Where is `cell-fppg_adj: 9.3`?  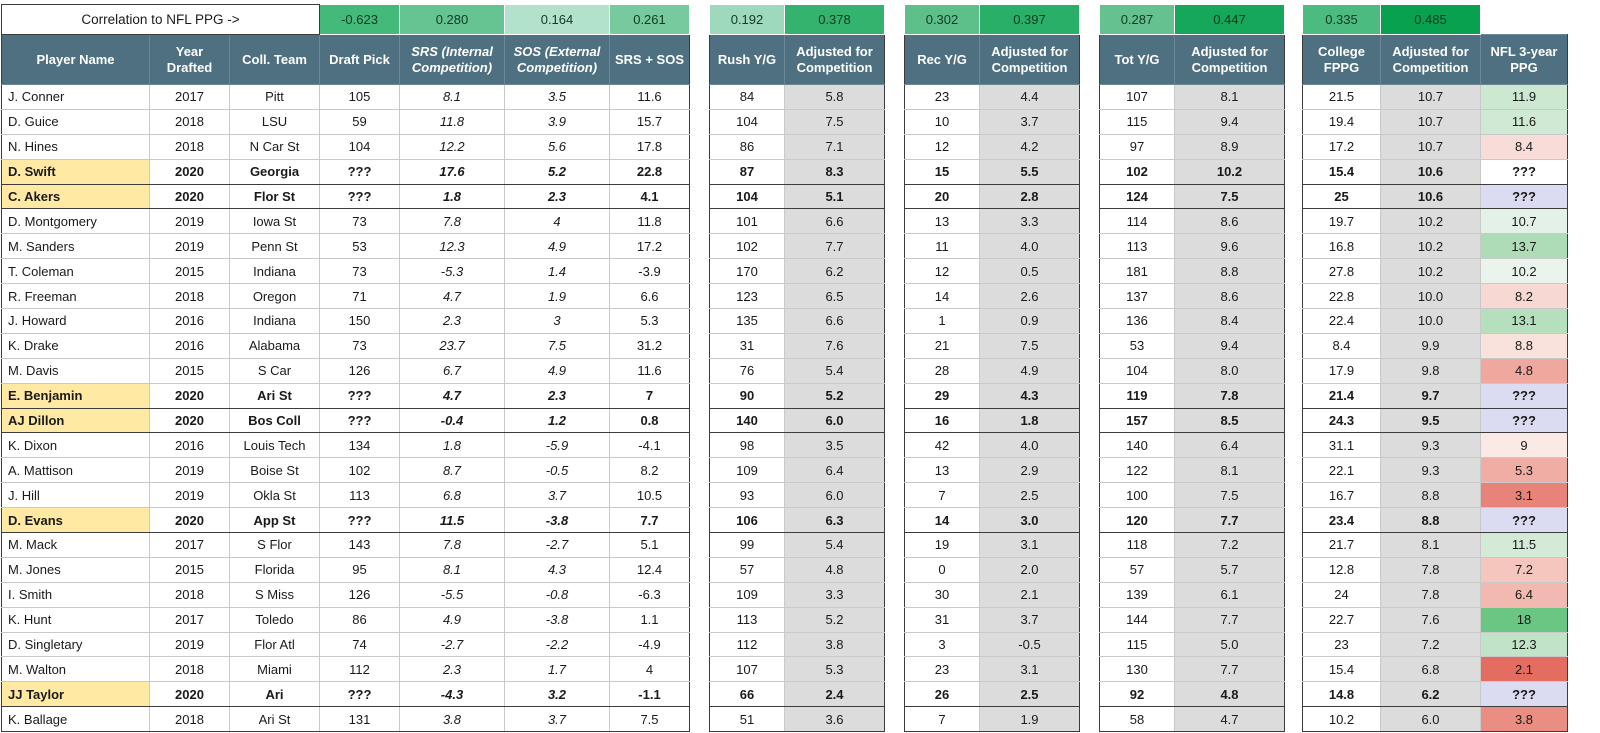 cell-fppg_adj: 9.3 is located at coordinates (1430, 445).